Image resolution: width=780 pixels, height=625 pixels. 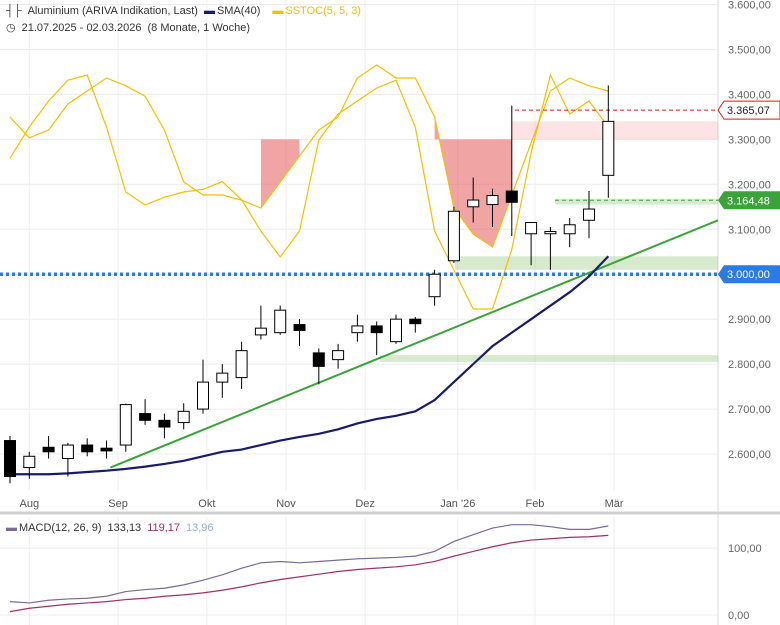 I want to click on macd-legend-row: ▬ MACD(12, 26, 9) 133,13 119,17 13,96, so click(x=113, y=528).